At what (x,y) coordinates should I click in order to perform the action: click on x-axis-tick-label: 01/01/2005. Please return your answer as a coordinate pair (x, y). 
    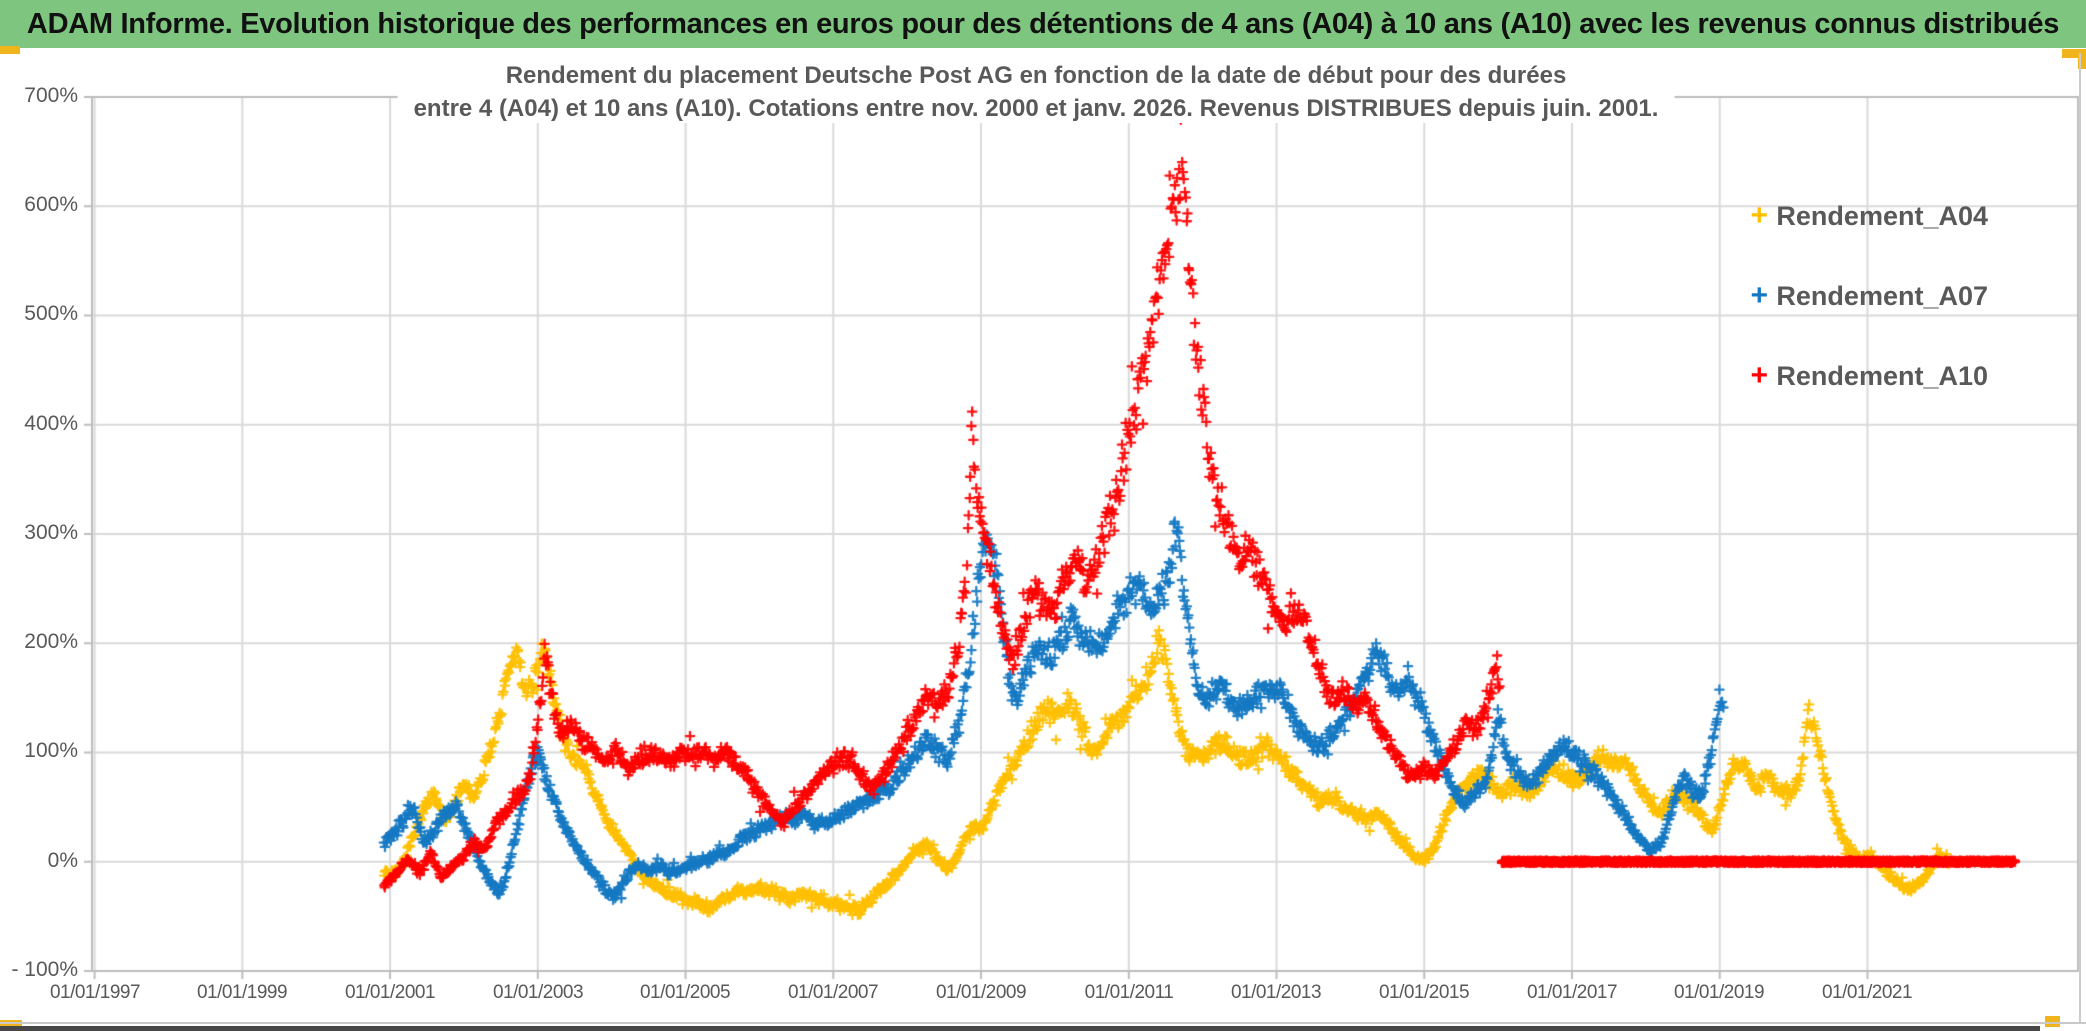
    Looking at the image, I should click on (685, 992).